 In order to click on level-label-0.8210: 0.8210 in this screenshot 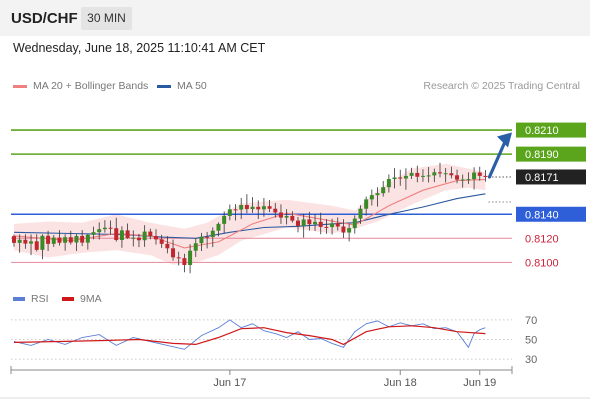, I will do `click(542, 131)`.